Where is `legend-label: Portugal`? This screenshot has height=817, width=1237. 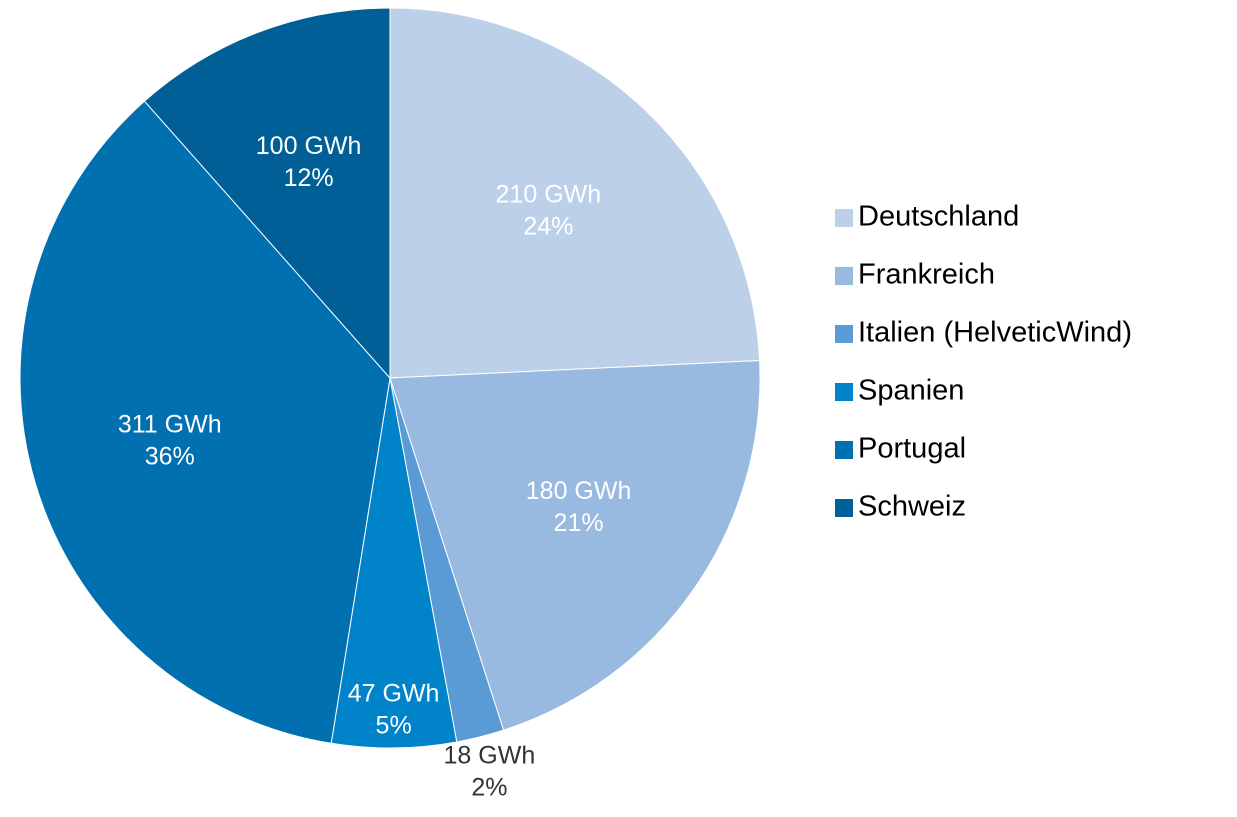
legend-label: Portugal is located at coordinates (912, 449).